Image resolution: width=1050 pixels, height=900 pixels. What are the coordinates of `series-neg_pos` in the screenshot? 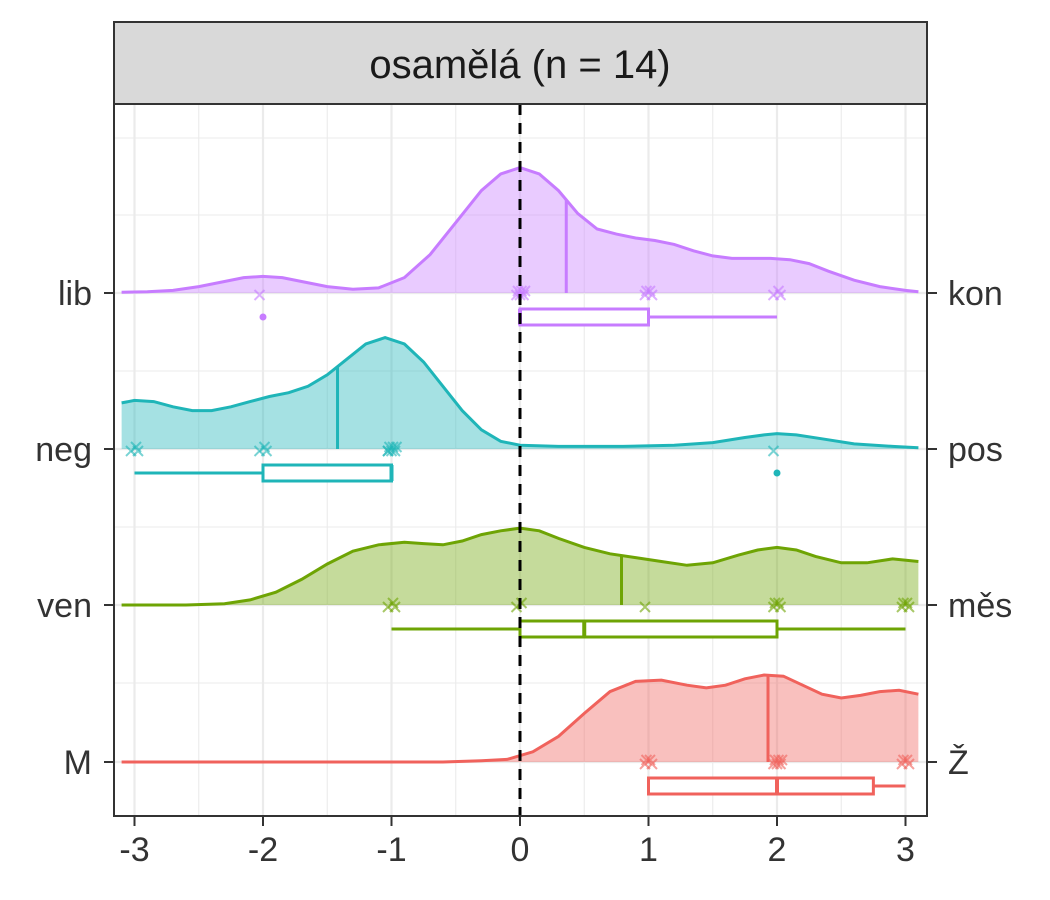 It's located at (520, 409).